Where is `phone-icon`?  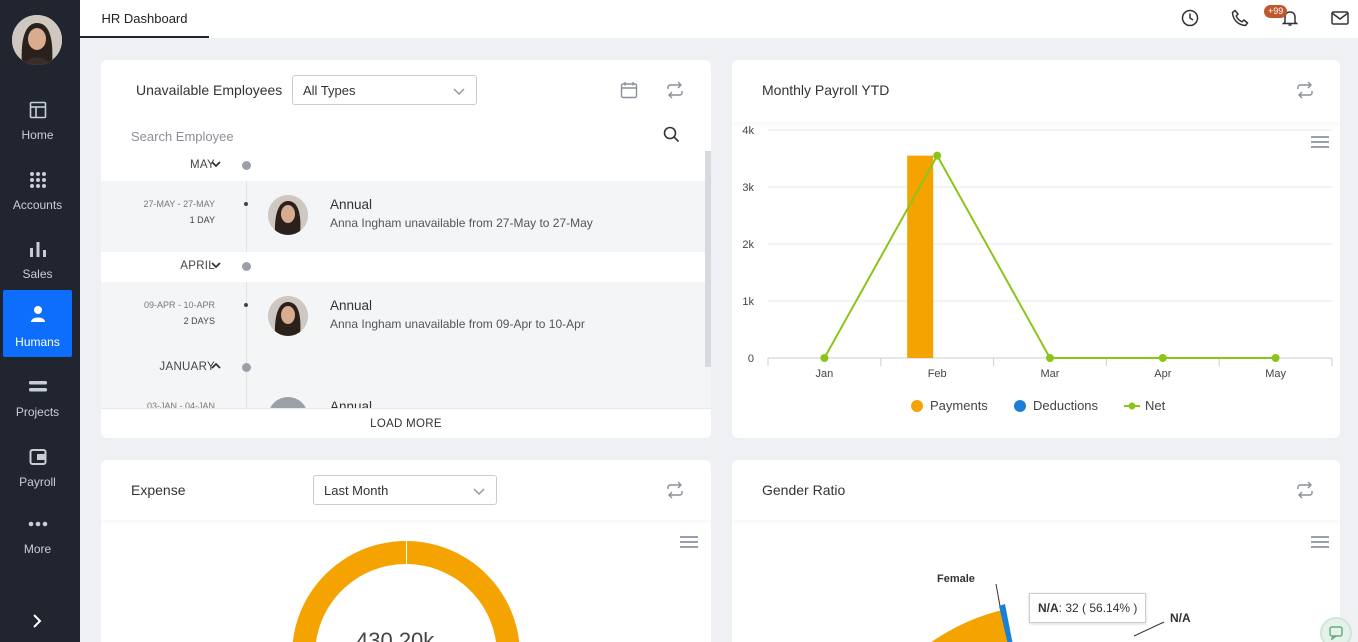 phone-icon is located at coordinates (1240, 18).